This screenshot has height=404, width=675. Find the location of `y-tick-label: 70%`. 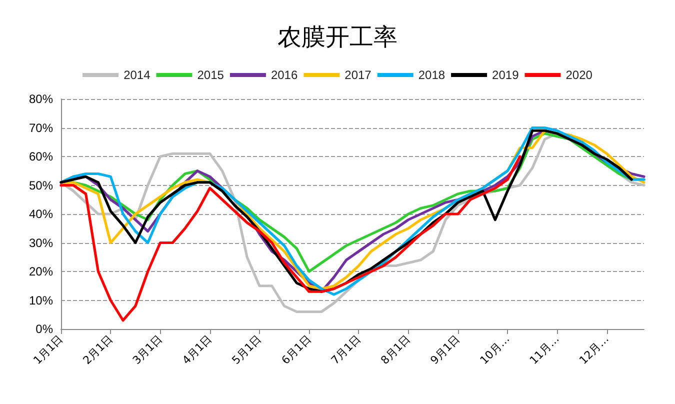

y-tick-label: 70% is located at coordinates (41, 127).